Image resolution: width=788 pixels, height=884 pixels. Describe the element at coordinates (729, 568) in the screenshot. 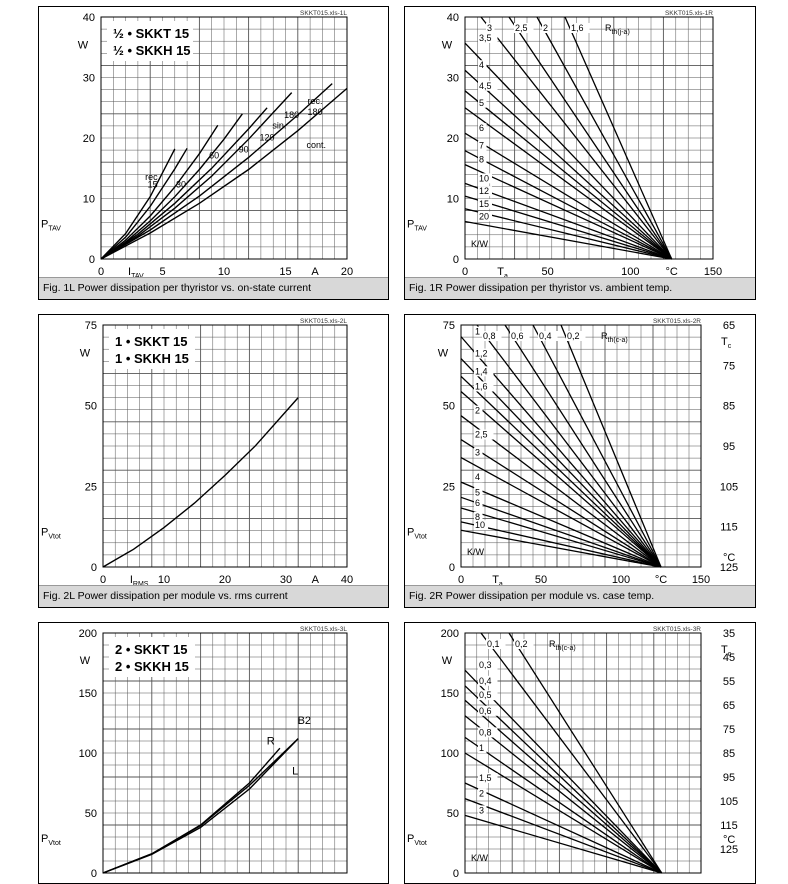

I see `right-tick-label: 125` at that location.